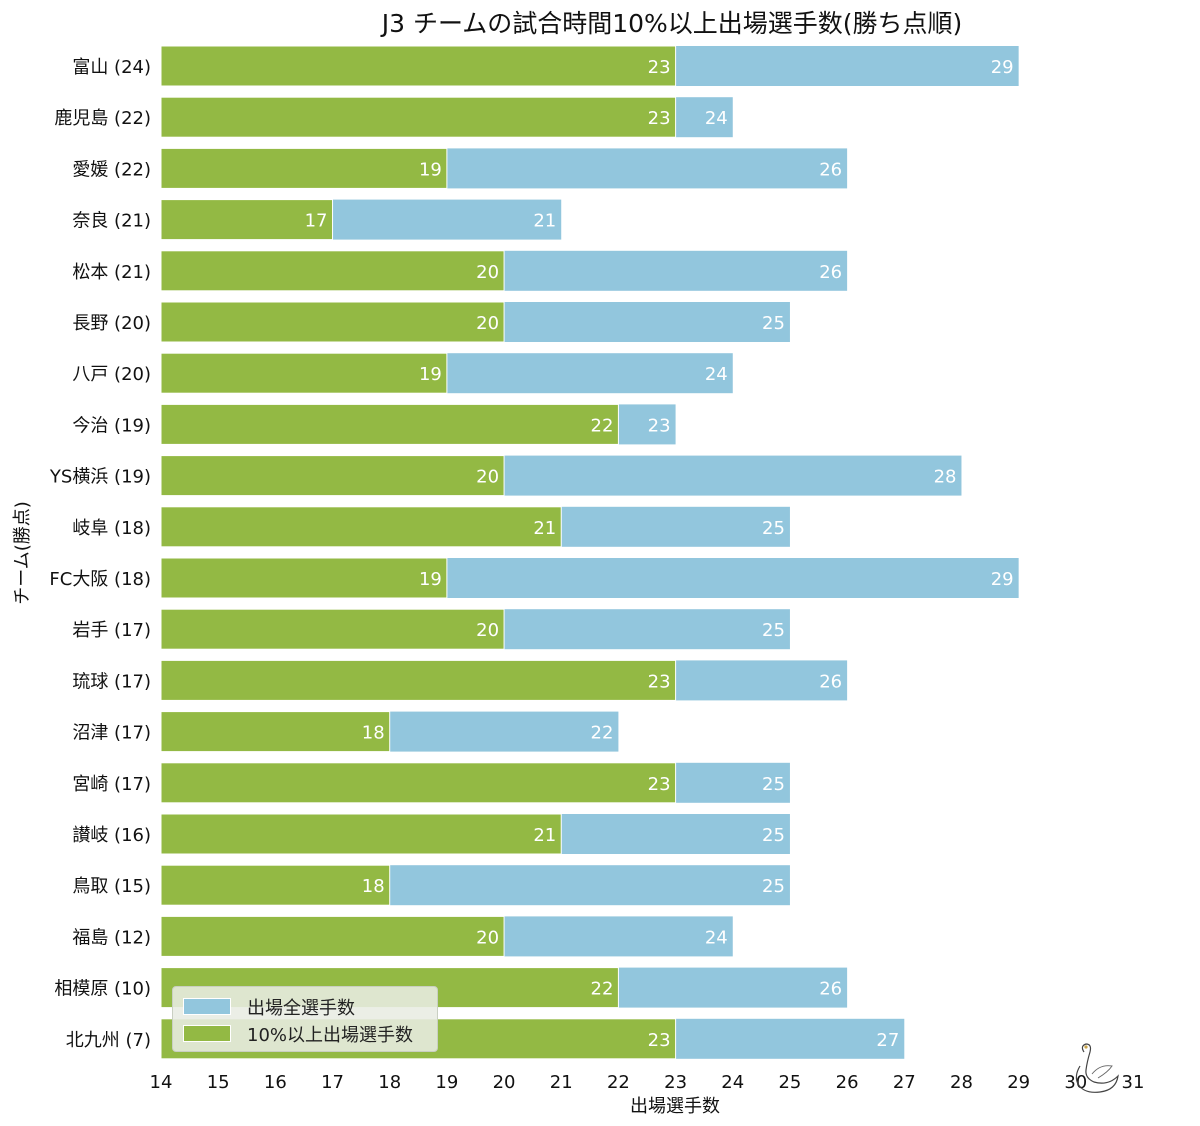 This screenshot has height=1126, width=1200. What do you see at coordinates (1097, 1068) in the screenshot?
I see `swan-logo-icon` at bounding box center [1097, 1068].